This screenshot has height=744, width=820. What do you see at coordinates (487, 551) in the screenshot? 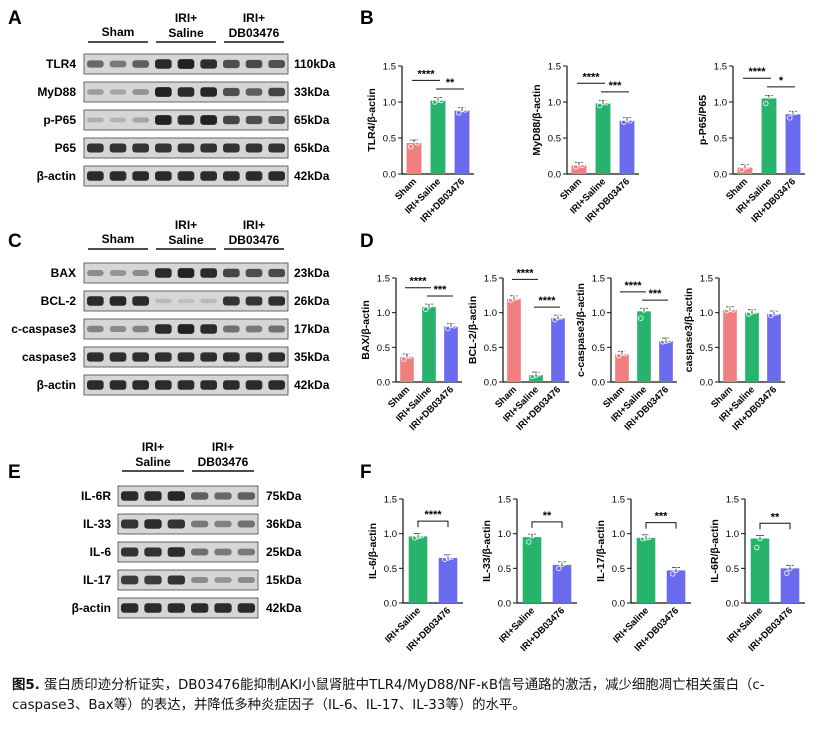
I see `y-axis-label: IL-33/β-actin` at bounding box center [487, 551].